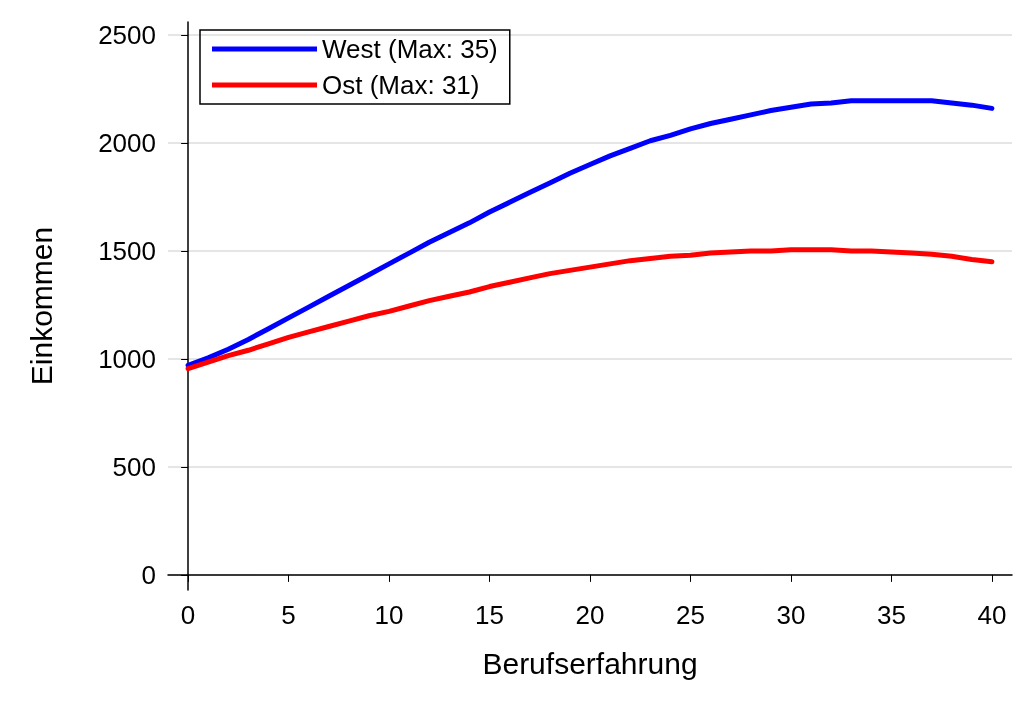  What do you see at coordinates (389, 615) in the screenshot?
I see `x-tick-label: 10` at bounding box center [389, 615].